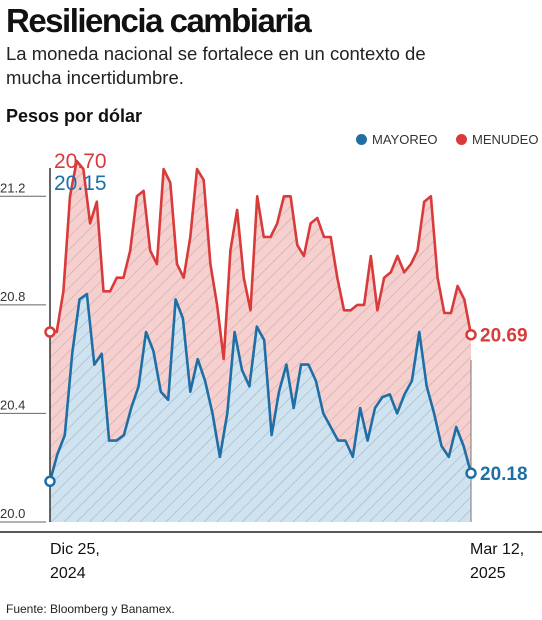 The image size is (542, 620). I want to click on legend-swatch-mayoreo, so click(361, 139).